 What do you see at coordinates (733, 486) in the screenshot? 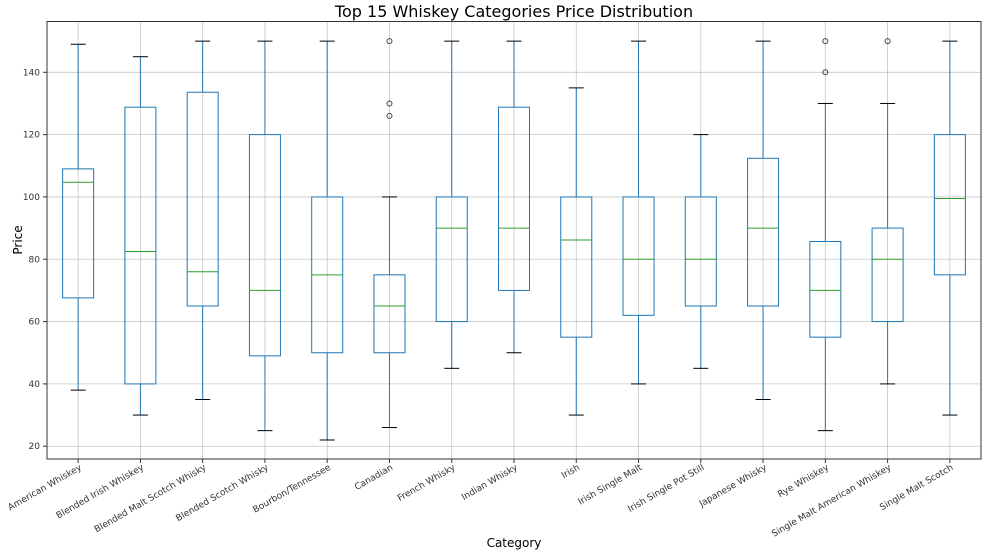
I see `x-tick-label: Japanese Whisky` at bounding box center [733, 486].